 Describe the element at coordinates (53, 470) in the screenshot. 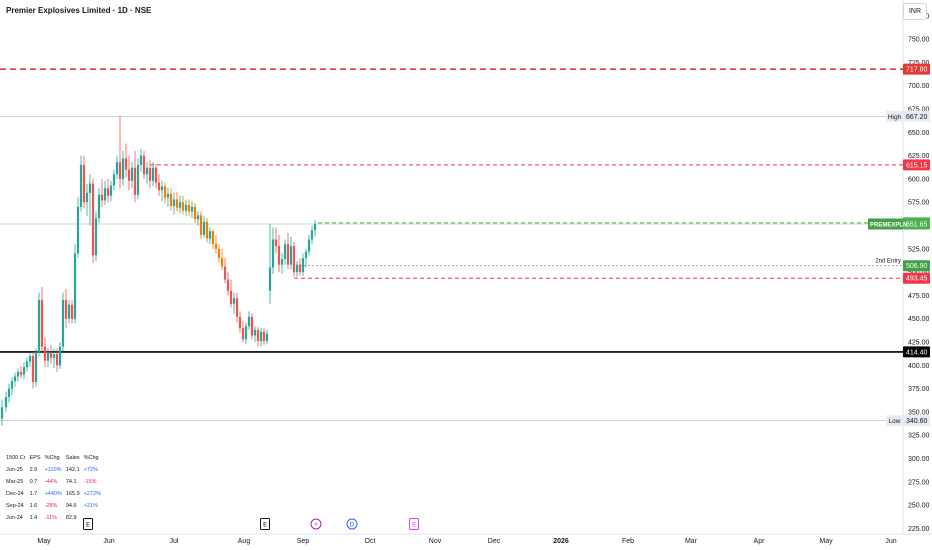

I see `eps-change-cell: +110%` at that location.